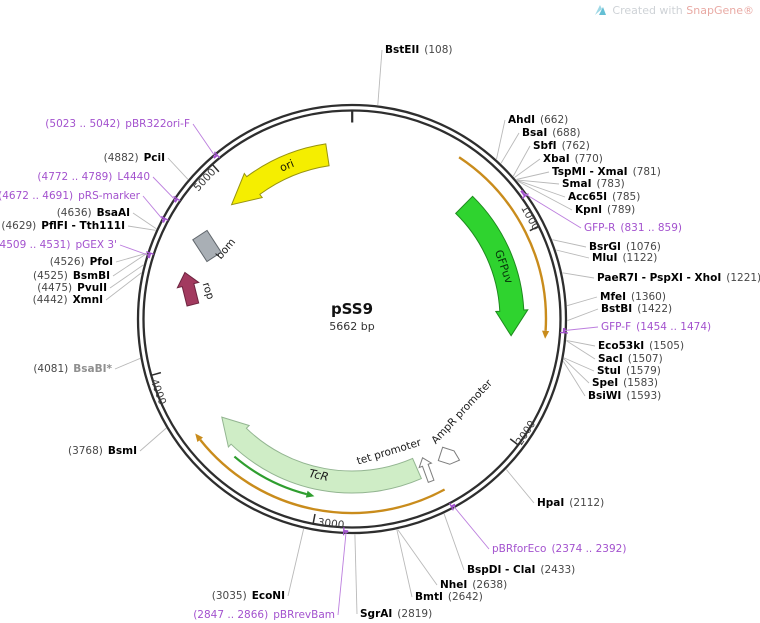 Image resolution: width=760 pixels, height=623 pixels. I want to click on site-position: (831 .. 859), so click(651, 228).